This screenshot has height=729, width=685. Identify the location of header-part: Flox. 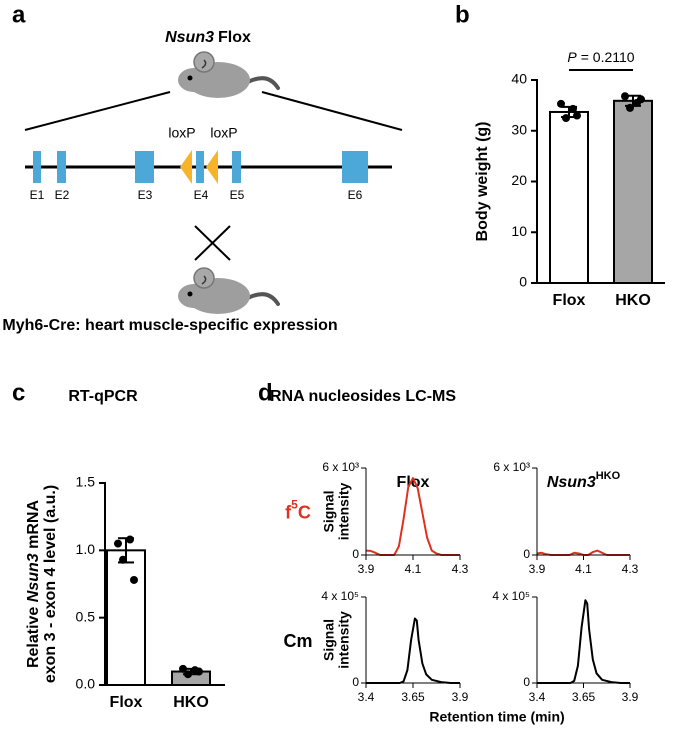
(413, 482).